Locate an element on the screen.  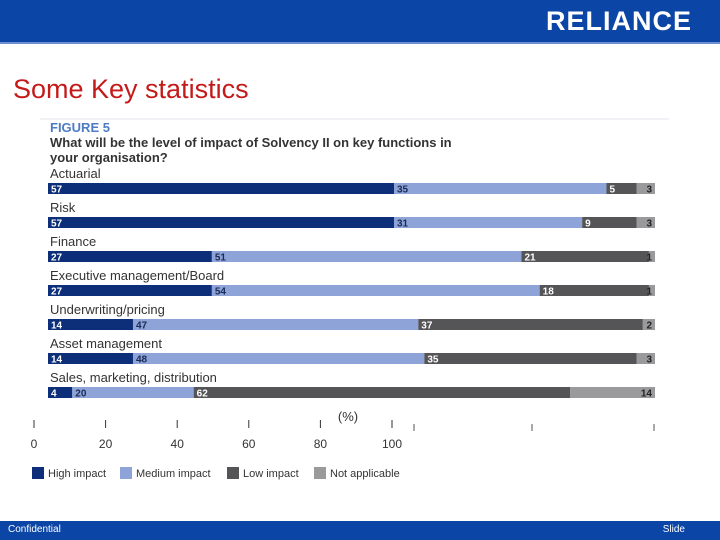
figure-label: FIGURE 5 is located at coordinates (80, 127).